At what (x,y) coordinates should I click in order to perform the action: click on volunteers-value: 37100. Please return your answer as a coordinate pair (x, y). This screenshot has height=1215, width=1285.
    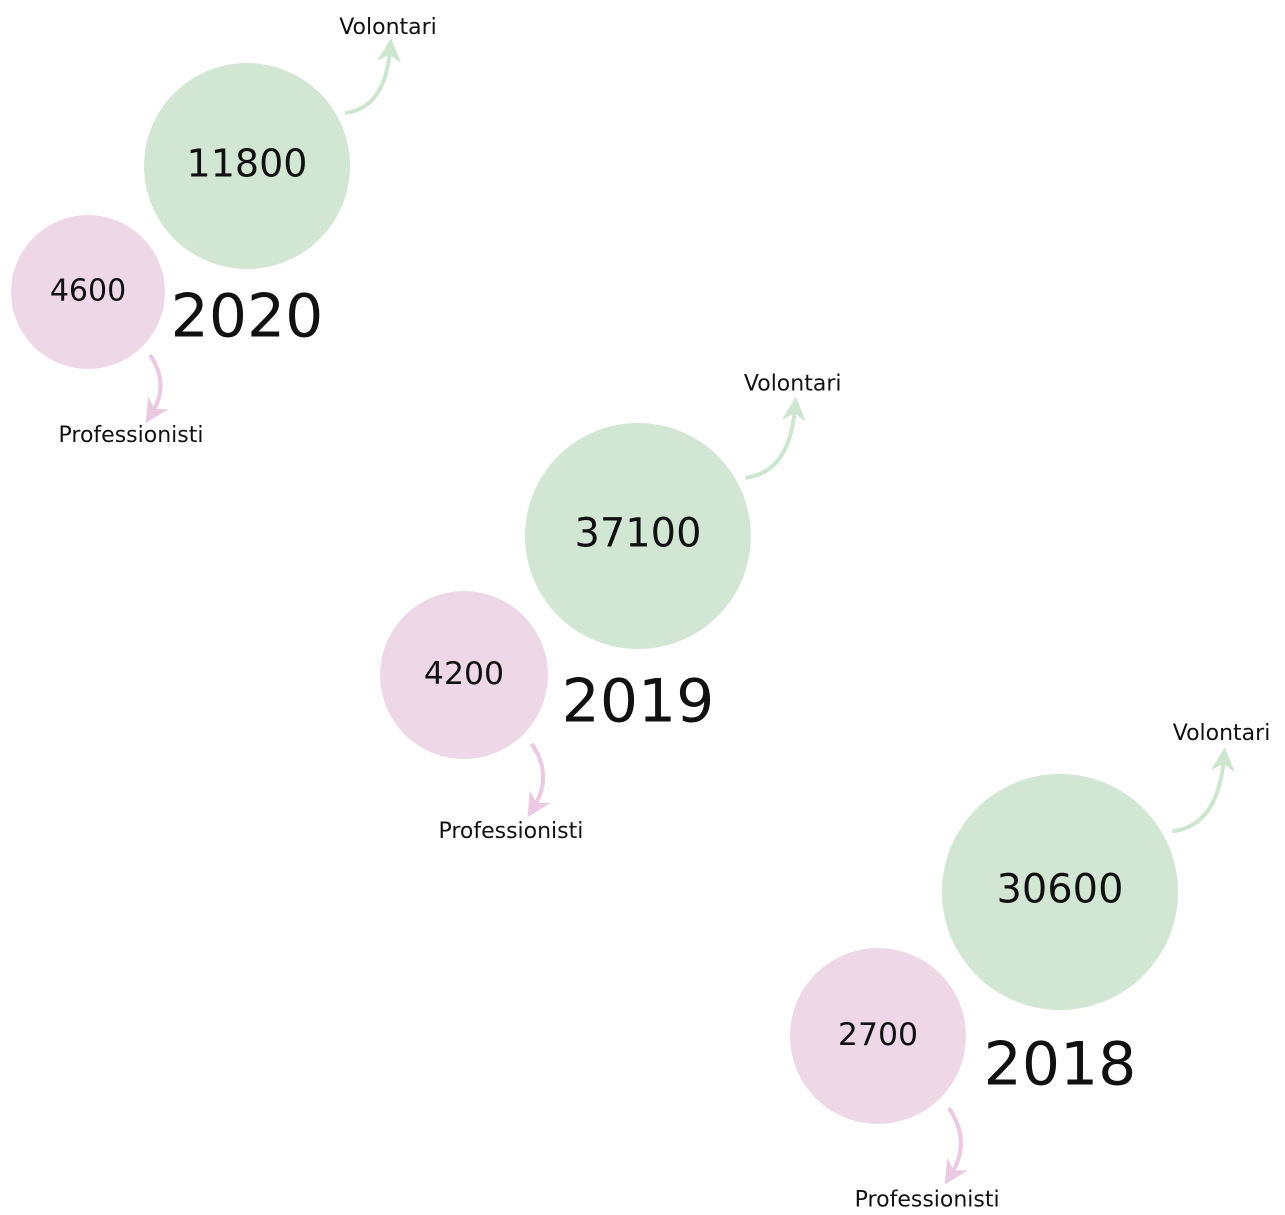
    Looking at the image, I should click on (638, 534).